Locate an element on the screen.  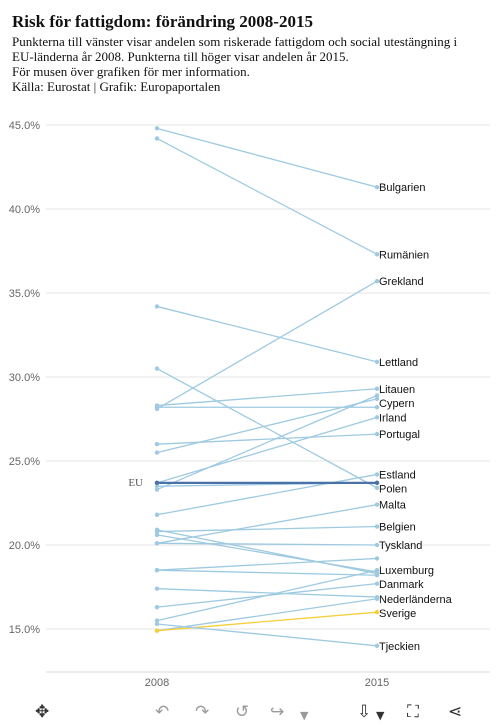
country-lettland-line is located at coordinates (267, 334).